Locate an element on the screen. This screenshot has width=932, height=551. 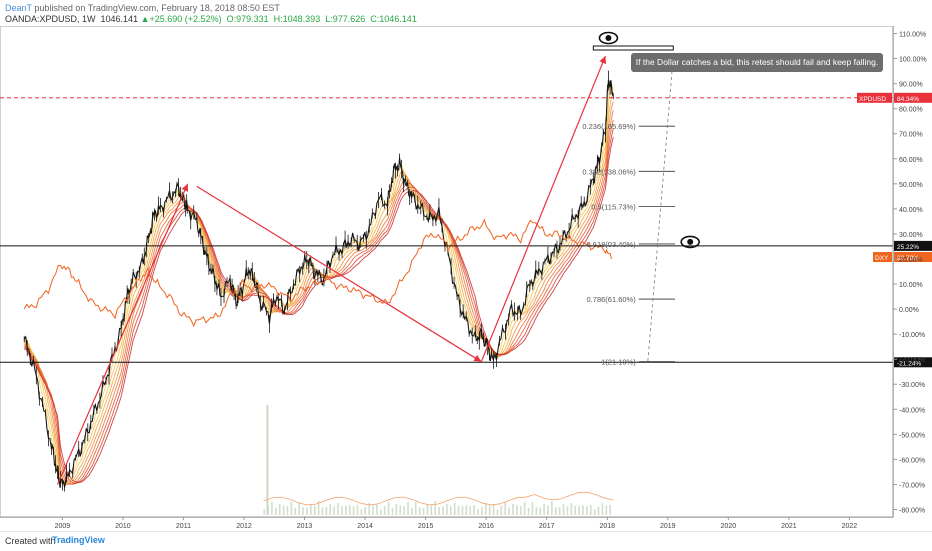
dxy-name: DXY is located at coordinates (882, 258).